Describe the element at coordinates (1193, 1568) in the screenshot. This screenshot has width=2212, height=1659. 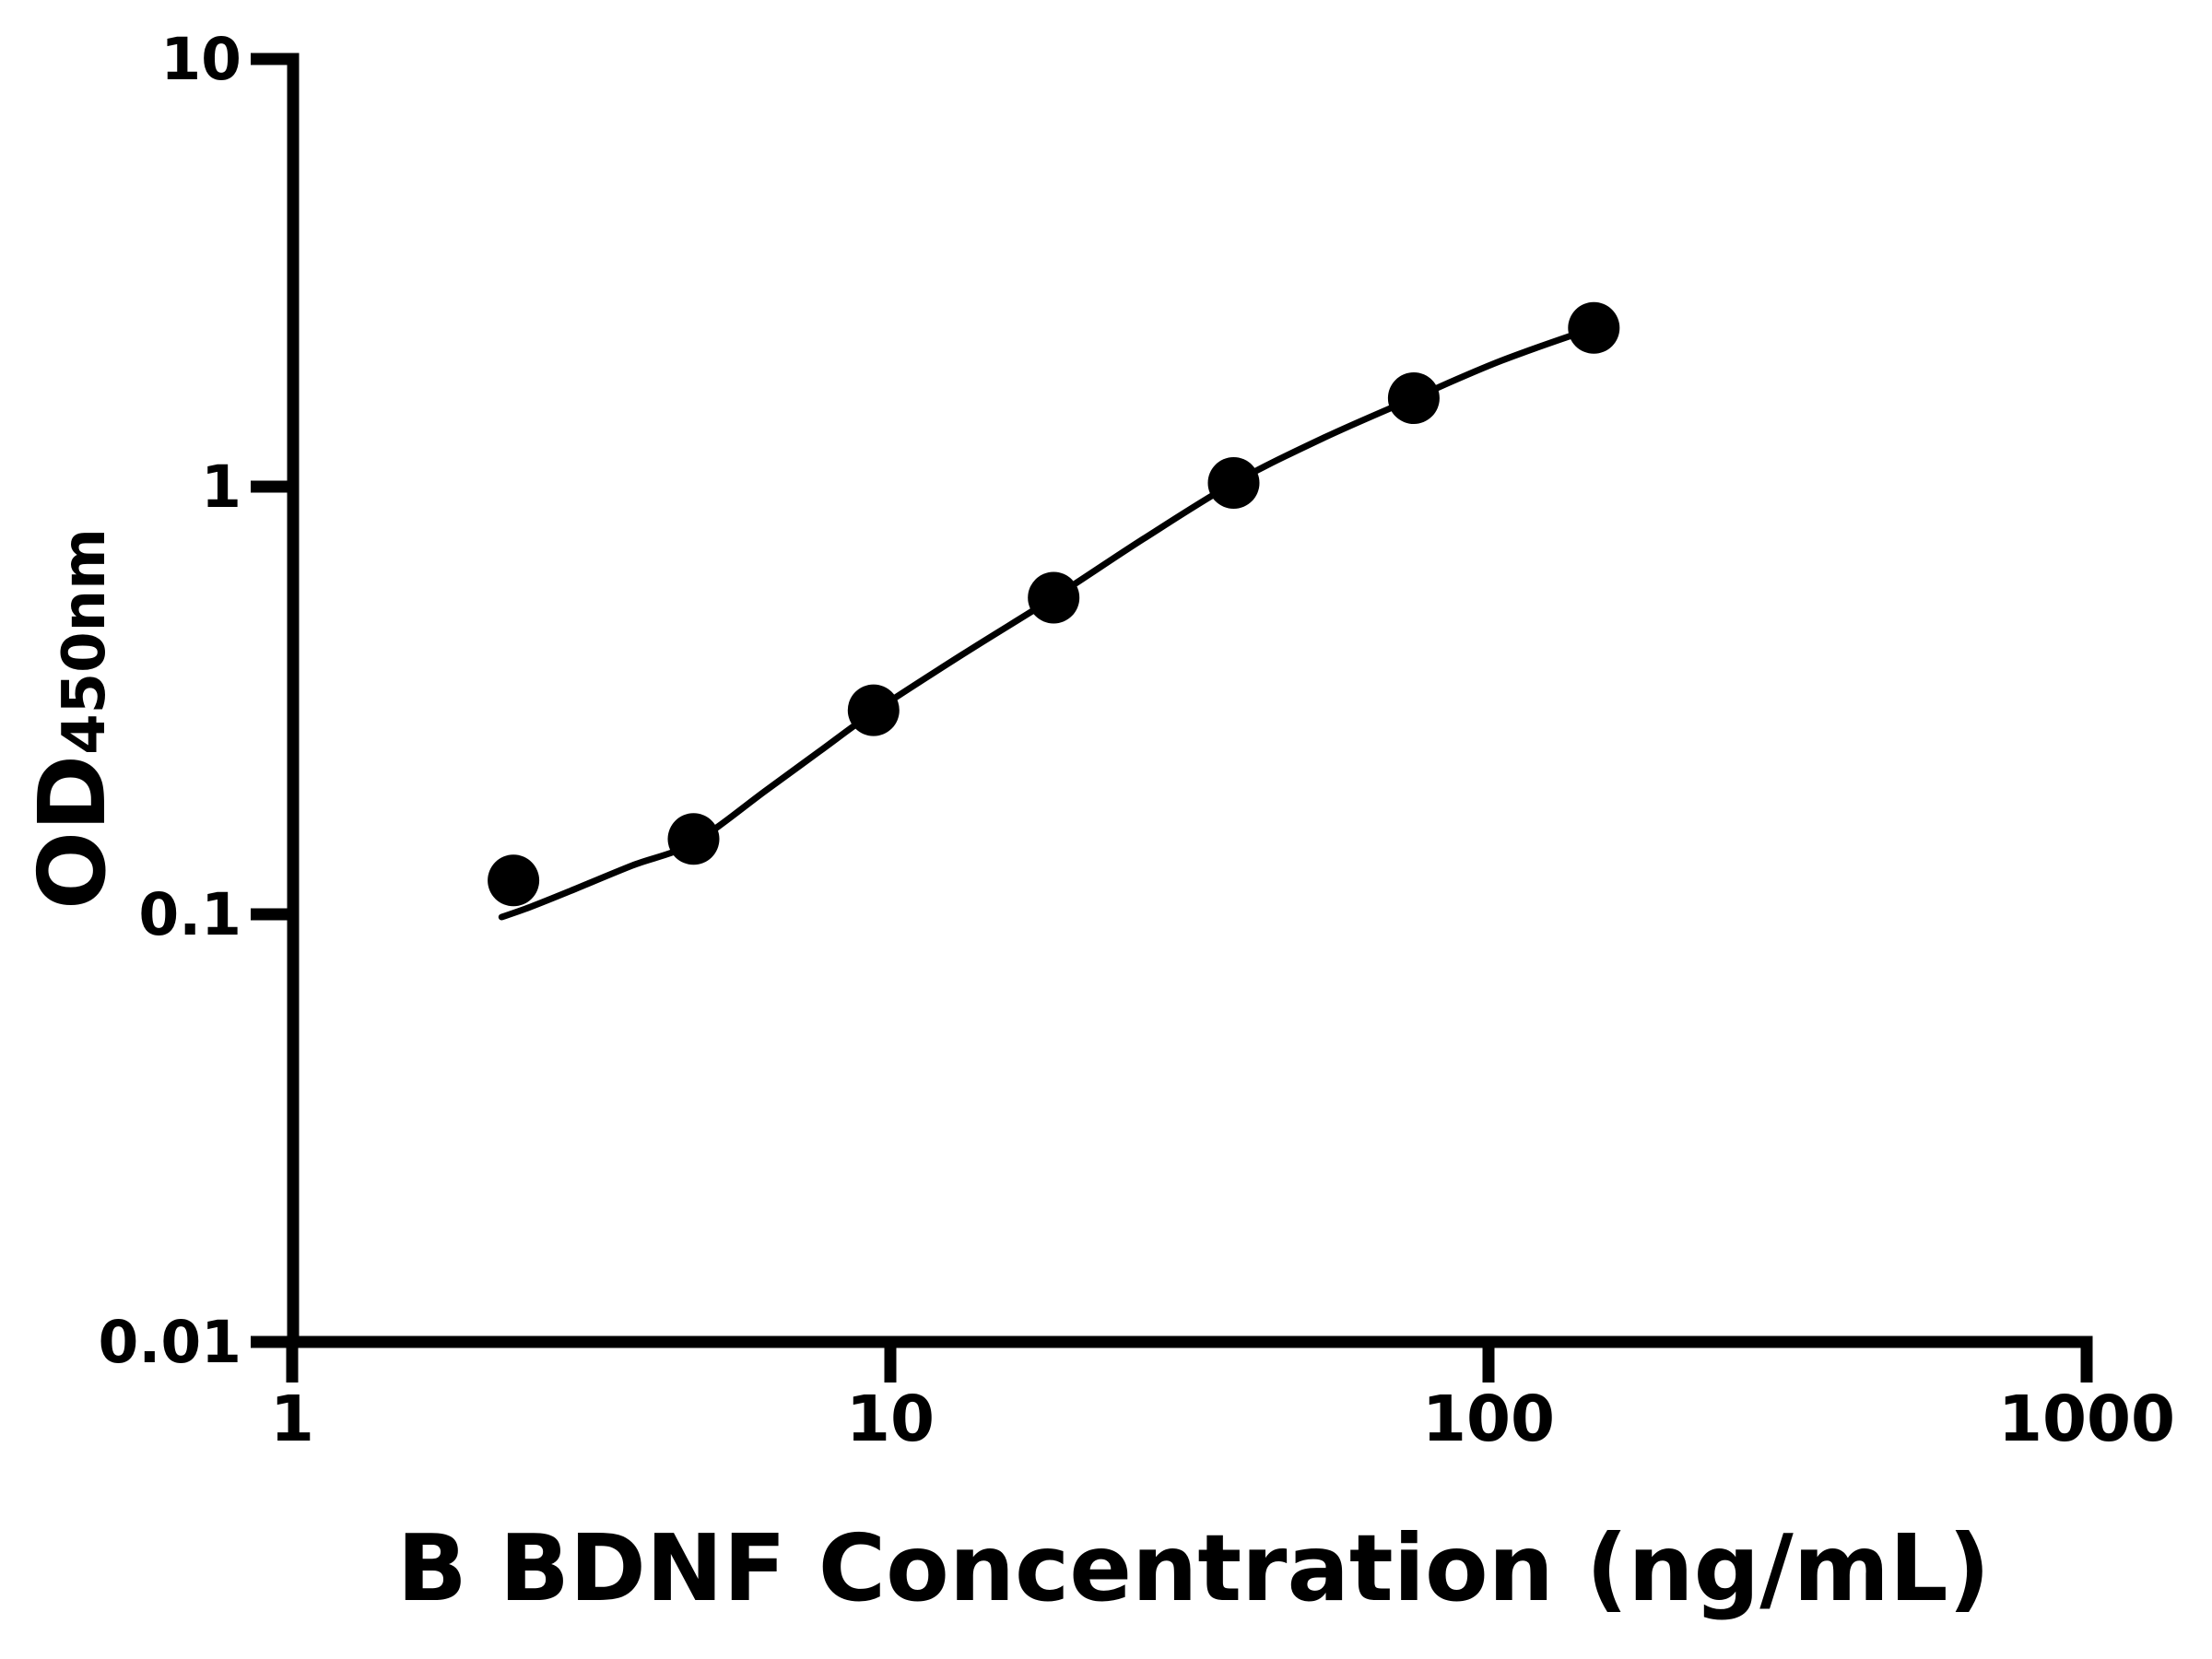
I see `x-axis-title: B BDNF Concentration (ng/mL)` at that location.